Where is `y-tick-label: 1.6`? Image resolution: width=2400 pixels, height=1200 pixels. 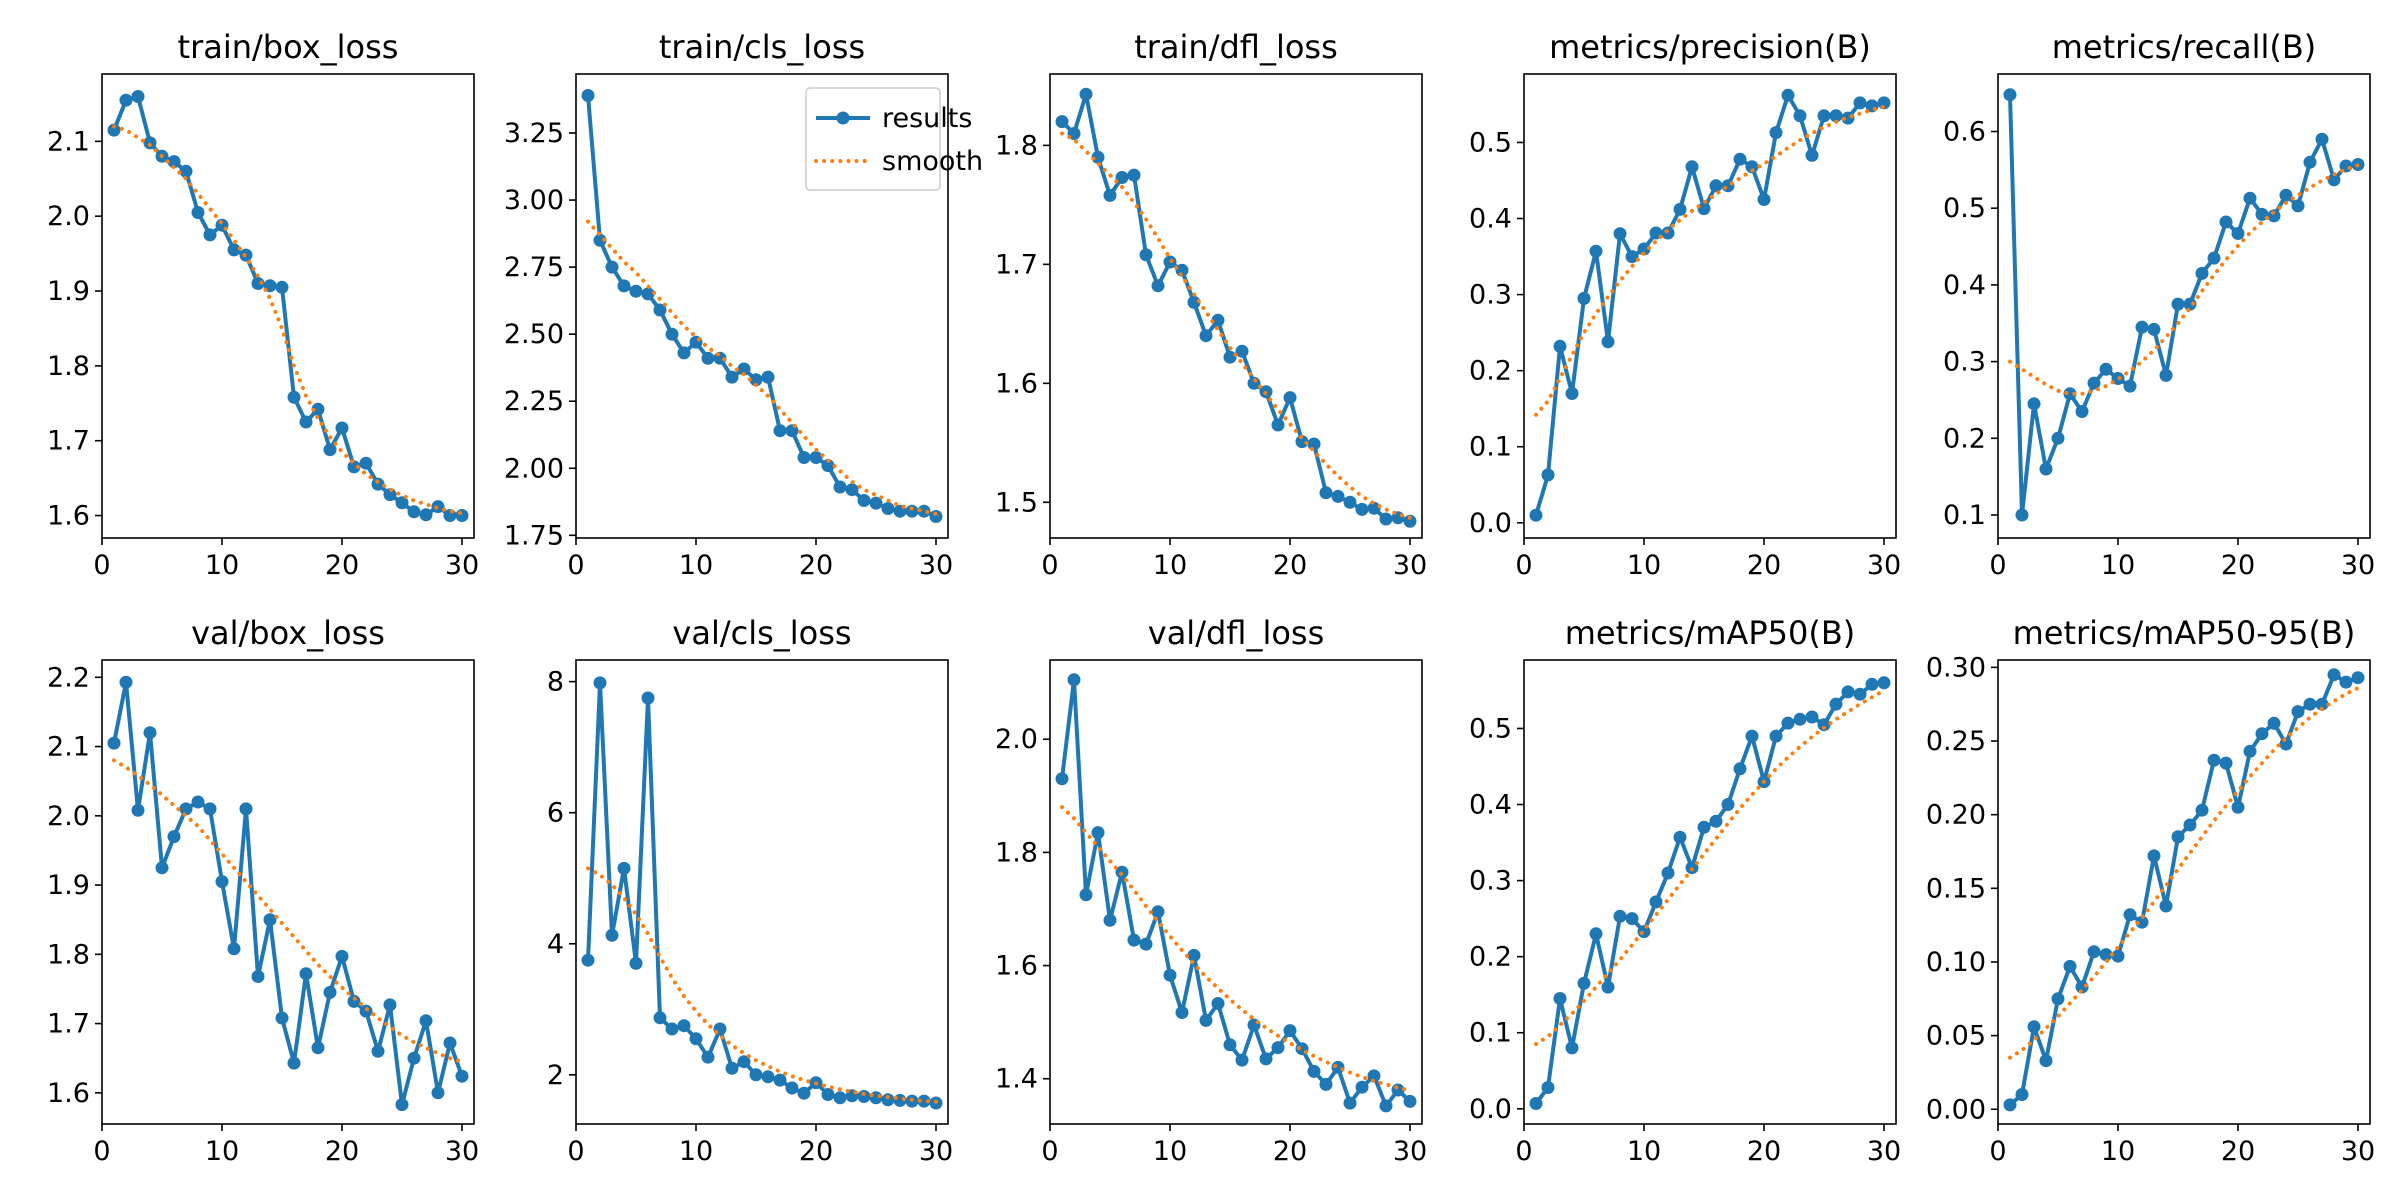 y-tick-label: 1.6 is located at coordinates (68, 1093).